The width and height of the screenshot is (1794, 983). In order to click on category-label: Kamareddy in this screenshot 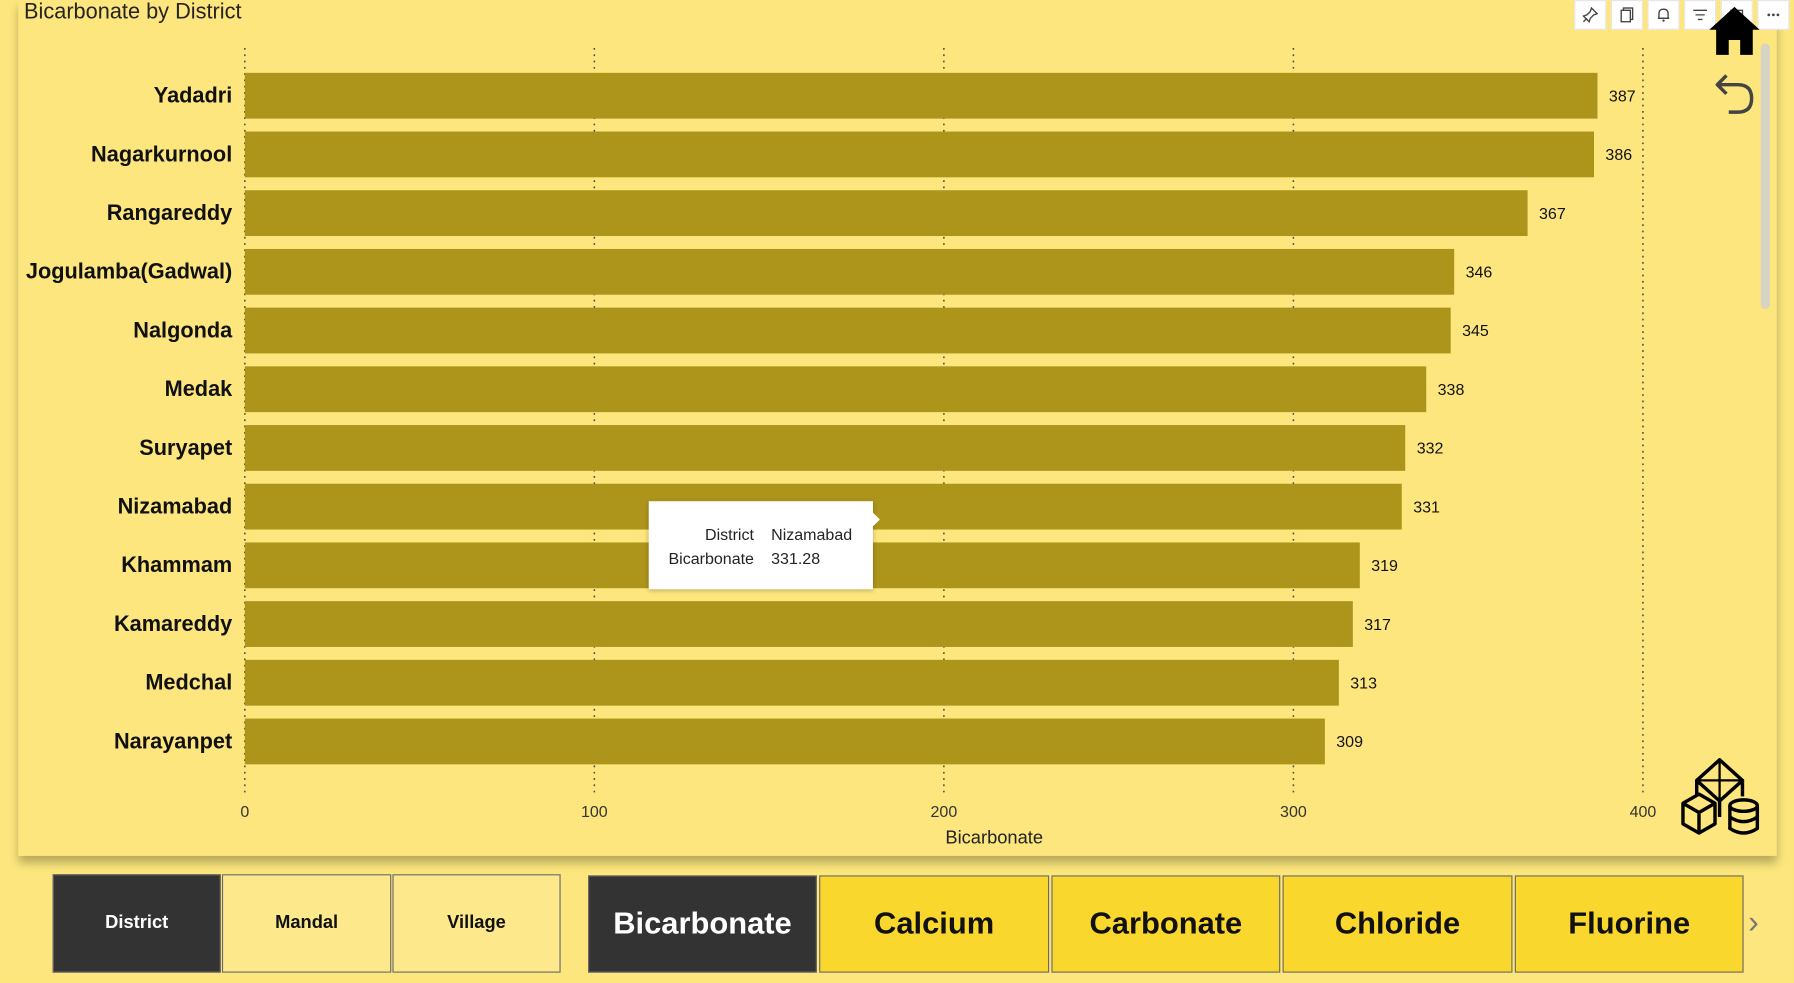, I will do `click(173, 623)`.